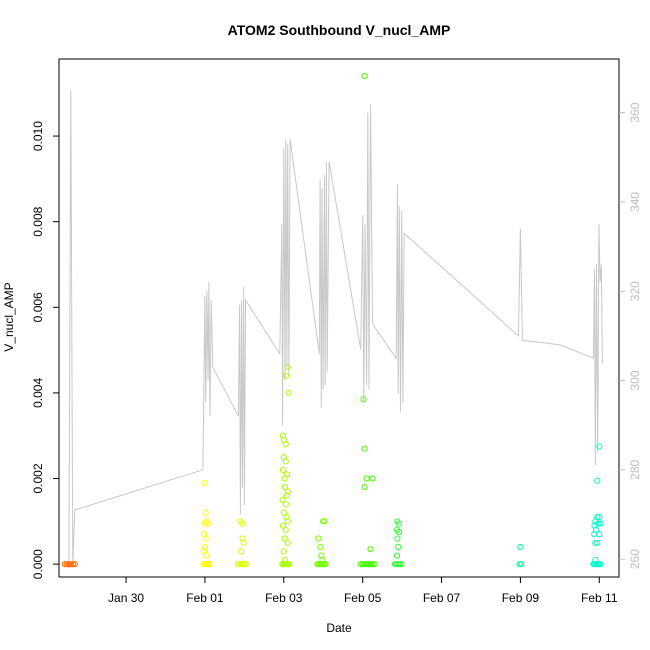  What do you see at coordinates (363, 598) in the screenshot?
I see `x-tick-label: Feb 05` at bounding box center [363, 598].